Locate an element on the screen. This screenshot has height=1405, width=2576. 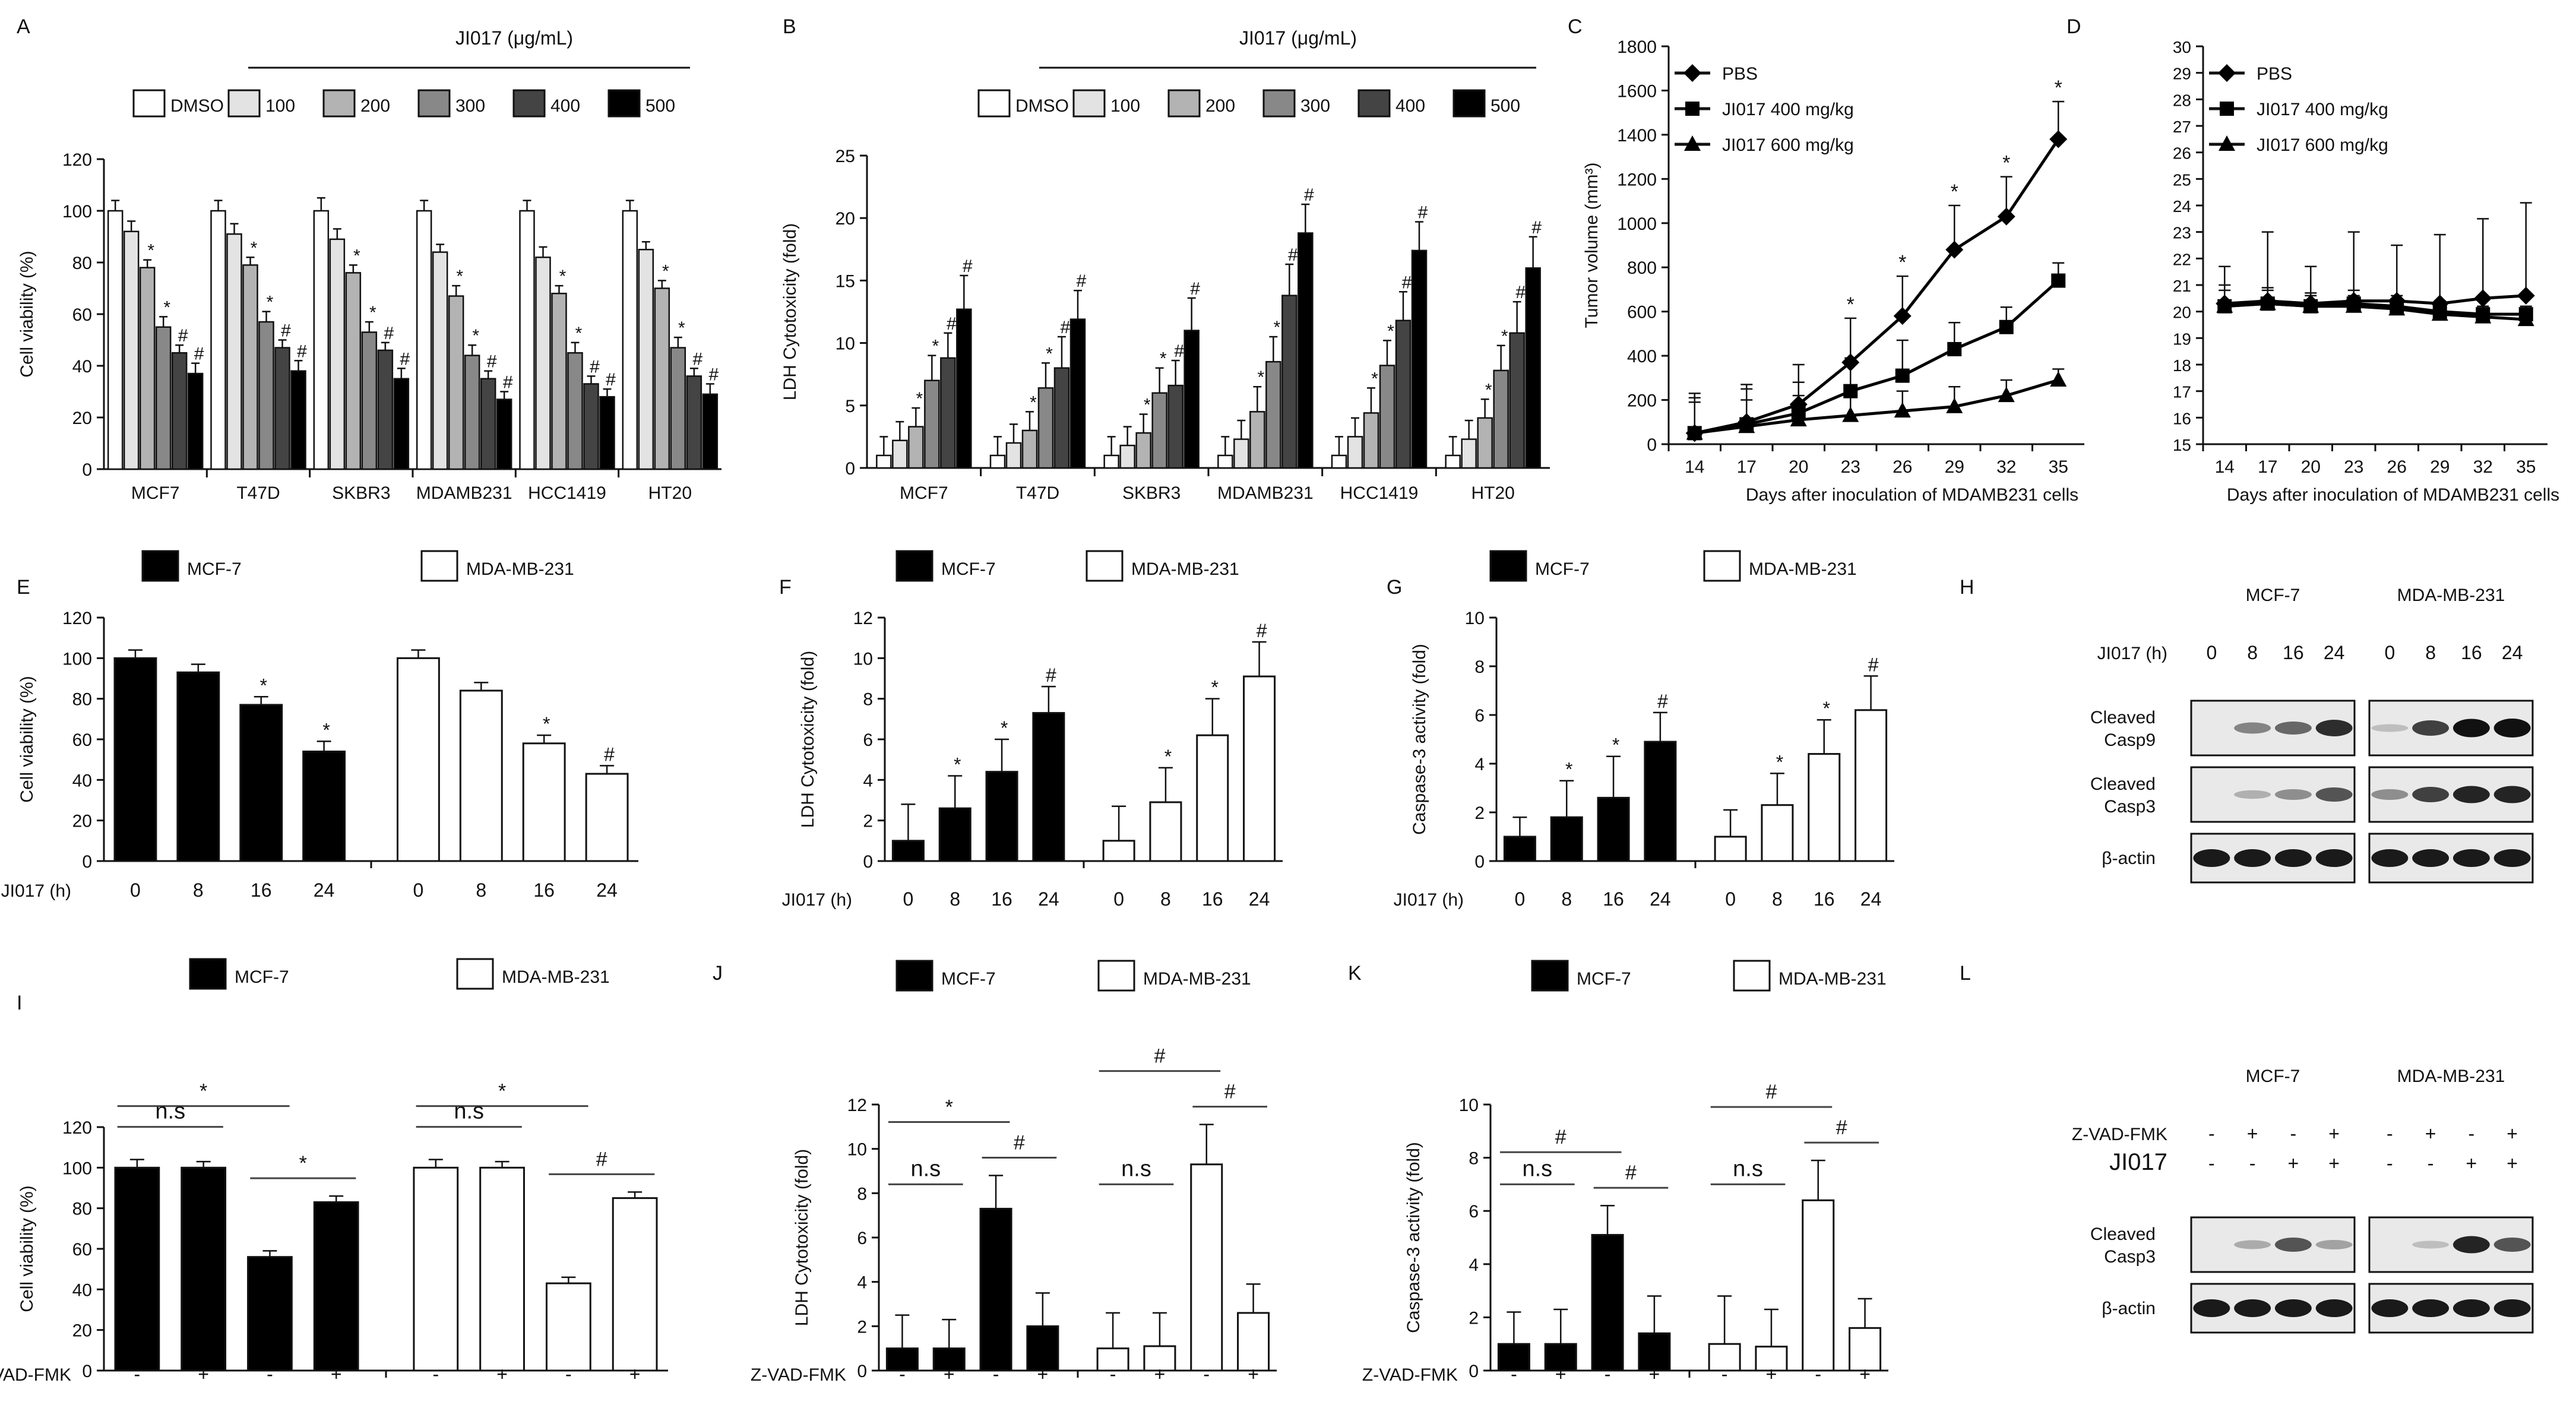
band-label: Casp9 is located at coordinates (2130, 740).